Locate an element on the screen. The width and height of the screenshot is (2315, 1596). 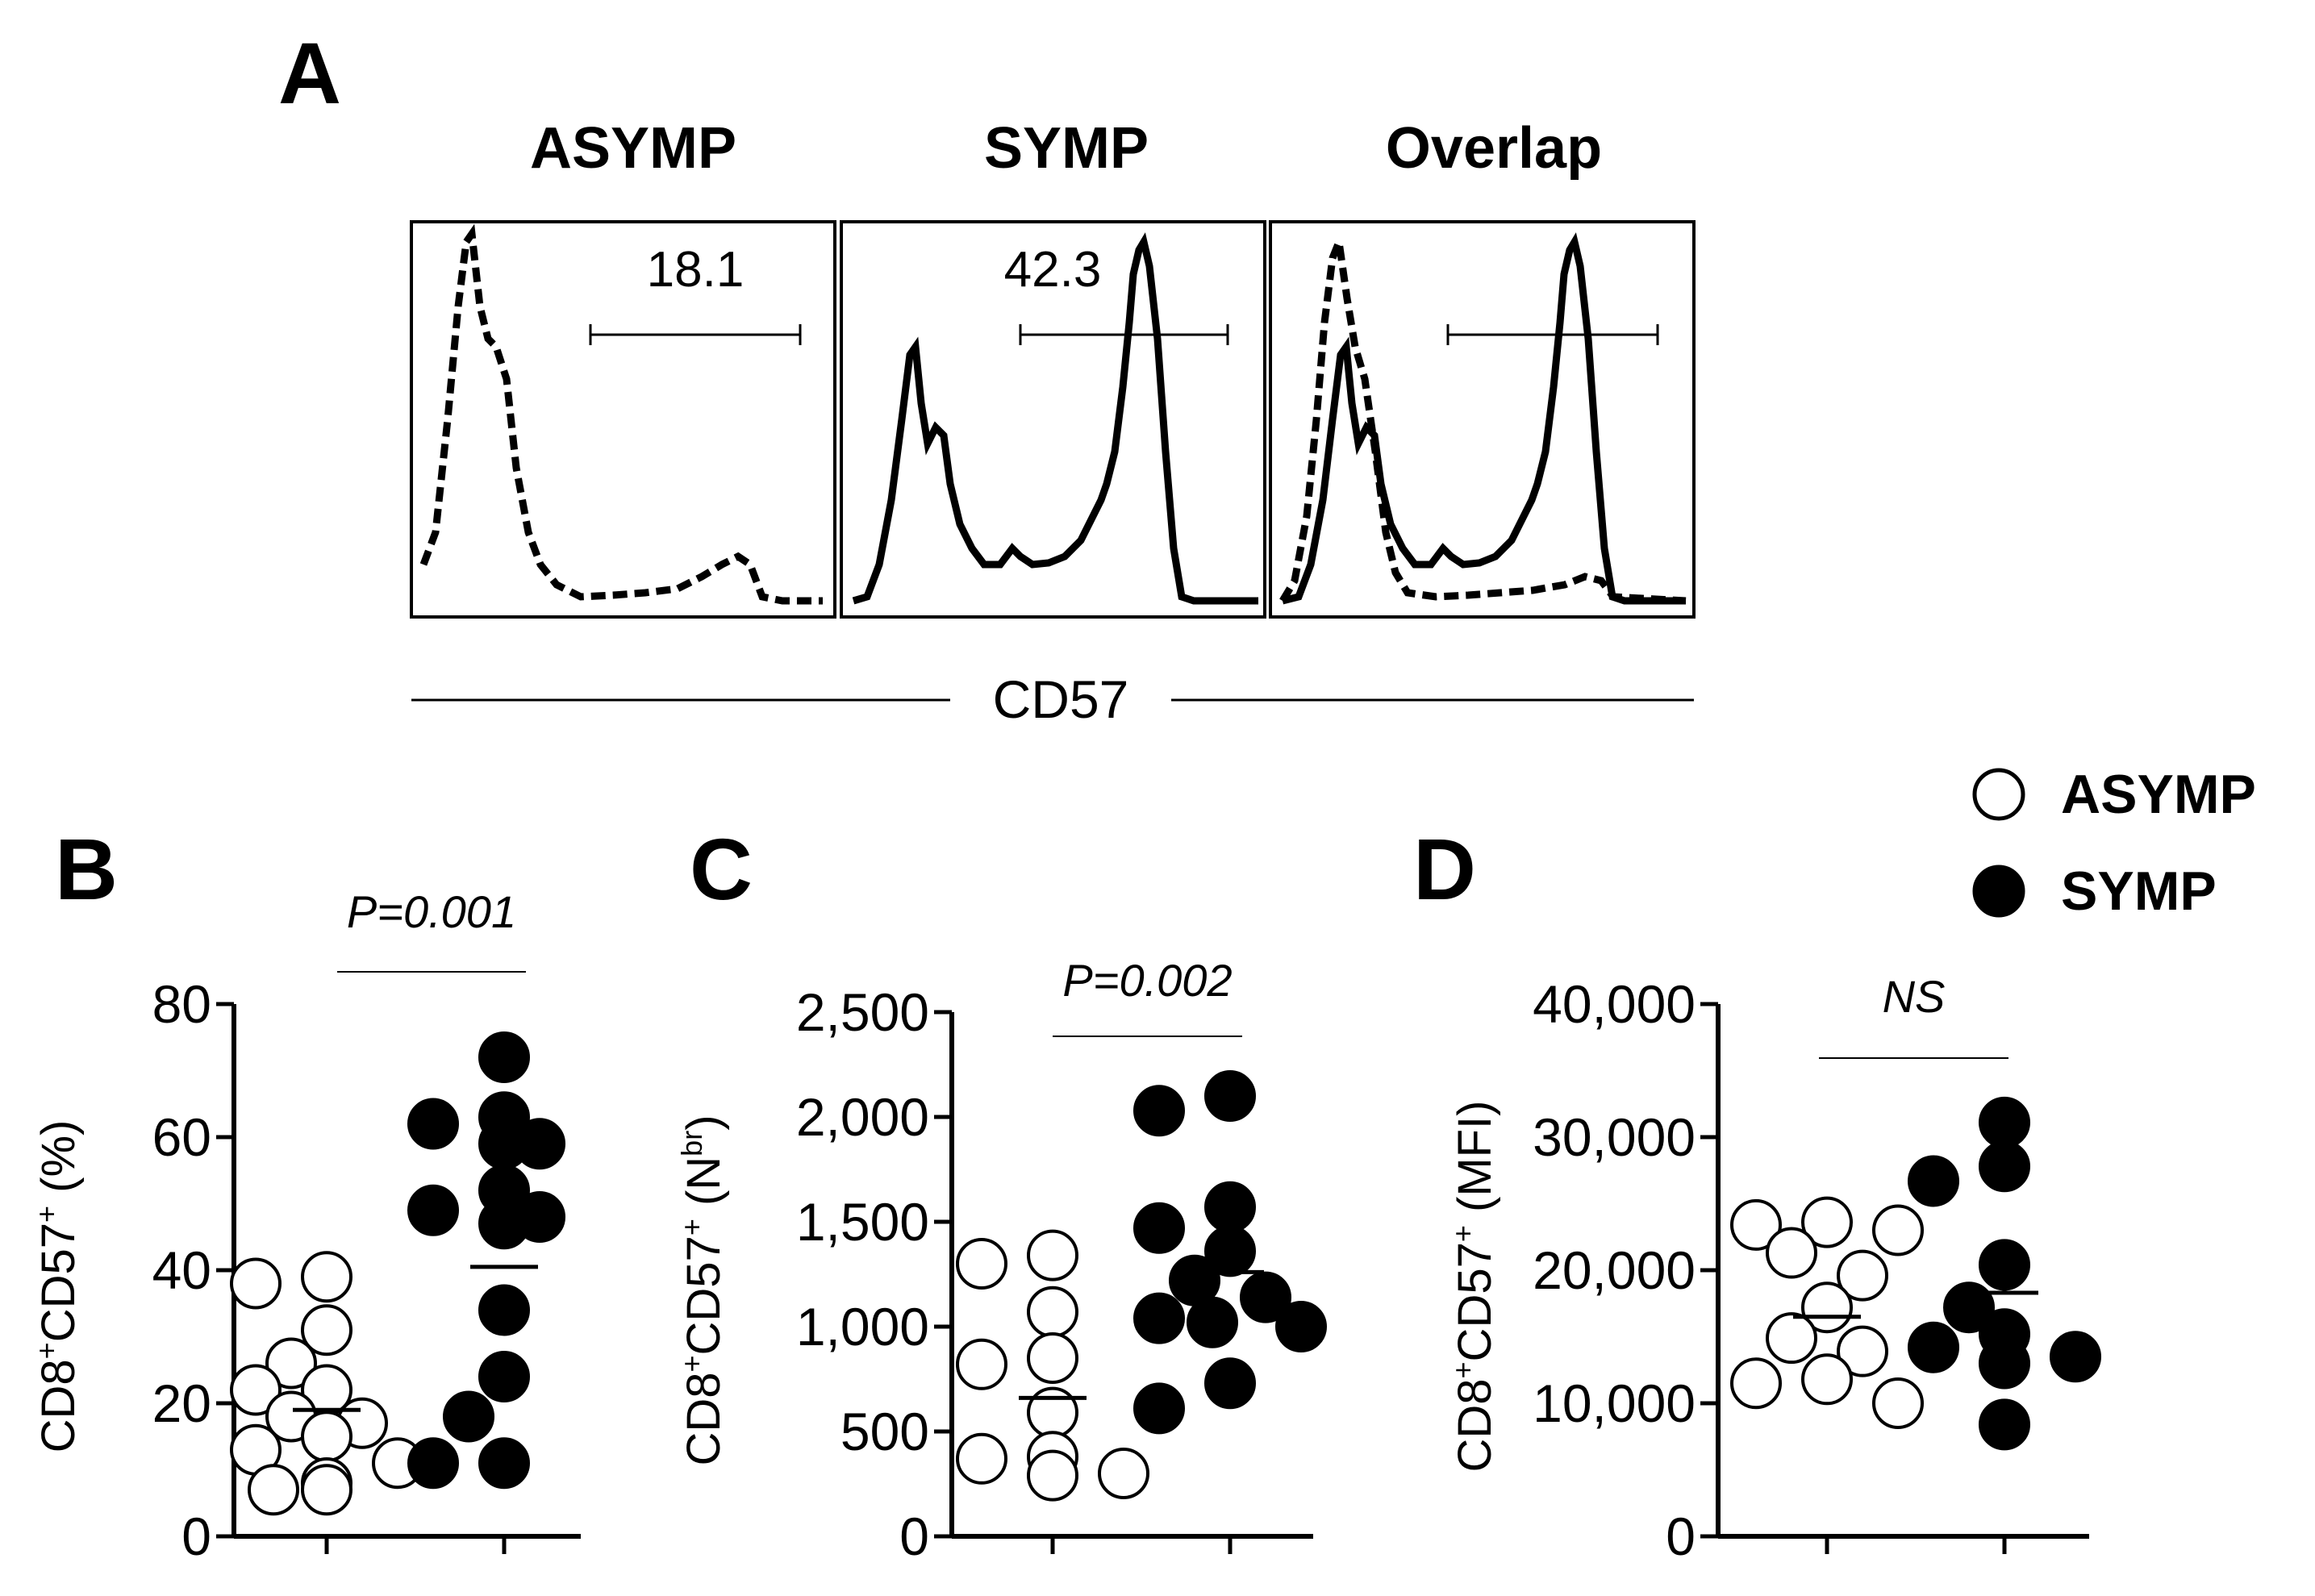
p-value-label: NS is located at coordinates (1914, 997).